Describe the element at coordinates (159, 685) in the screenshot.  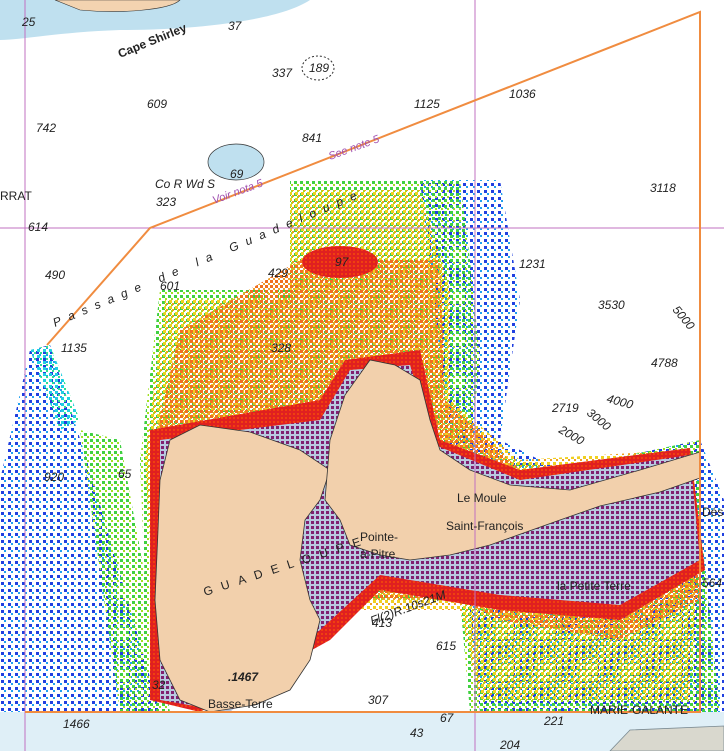
I see `sounding: 32` at that location.